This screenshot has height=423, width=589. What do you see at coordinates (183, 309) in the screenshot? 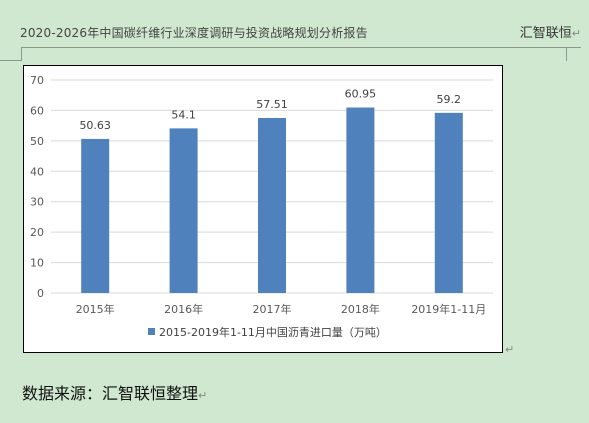
I see `x-tick-label: 2016年` at bounding box center [183, 309].